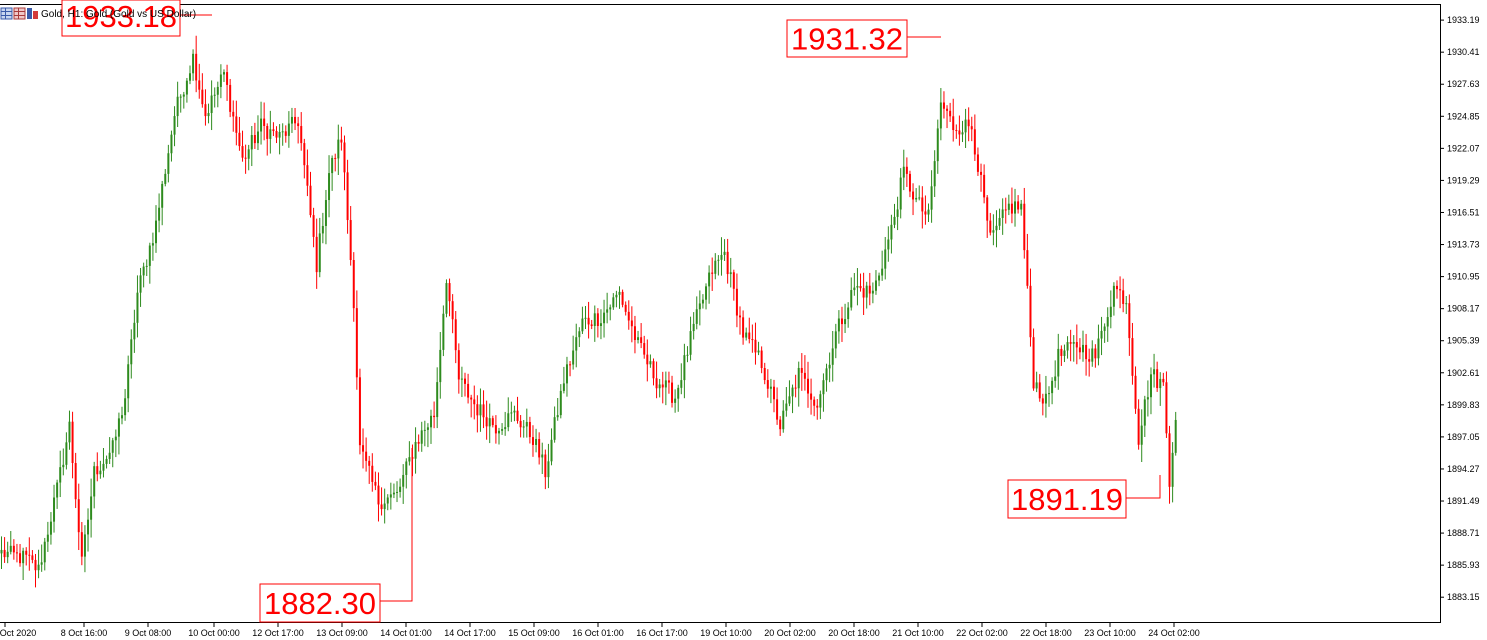 Image resolution: width=1487 pixels, height=640 pixels. I want to click on time-tick-label: 22 Oct 02:00, so click(982, 633).